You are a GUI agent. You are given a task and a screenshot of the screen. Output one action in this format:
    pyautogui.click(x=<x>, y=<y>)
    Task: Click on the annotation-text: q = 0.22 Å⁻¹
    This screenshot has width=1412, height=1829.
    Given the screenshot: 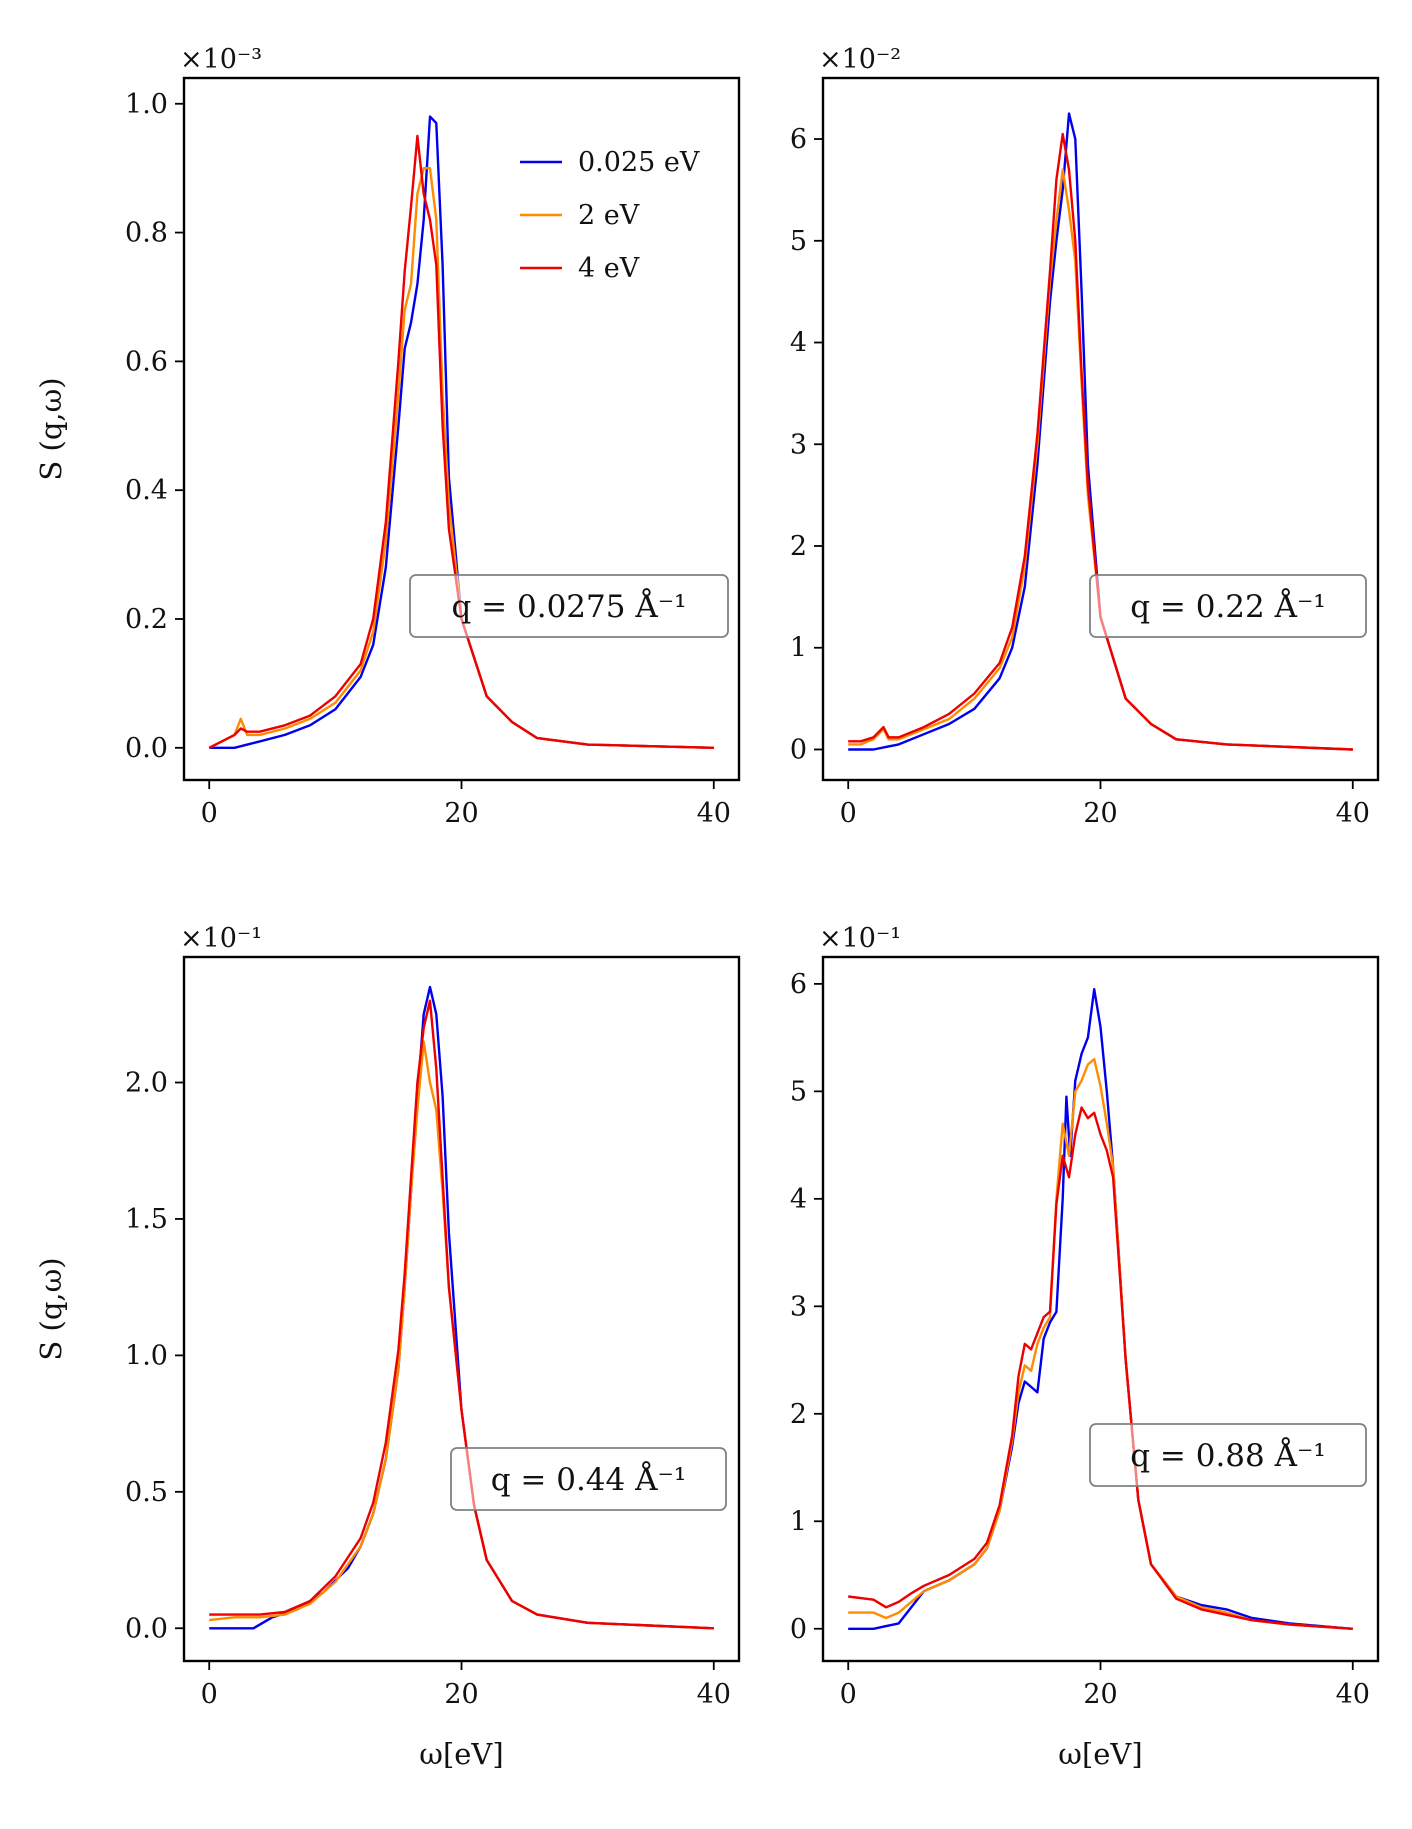 What is the action you would take?
    pyautogui.click(x=1228, y=606)
    